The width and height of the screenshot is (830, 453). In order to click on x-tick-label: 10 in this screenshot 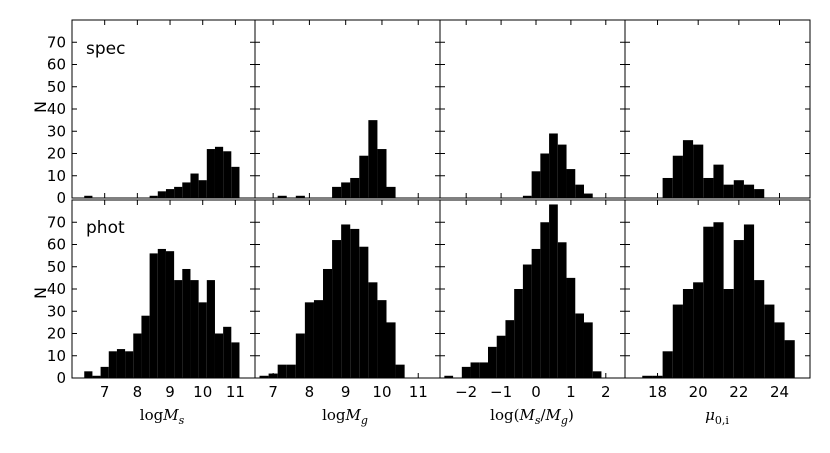, I will do `click(381, 392)`.